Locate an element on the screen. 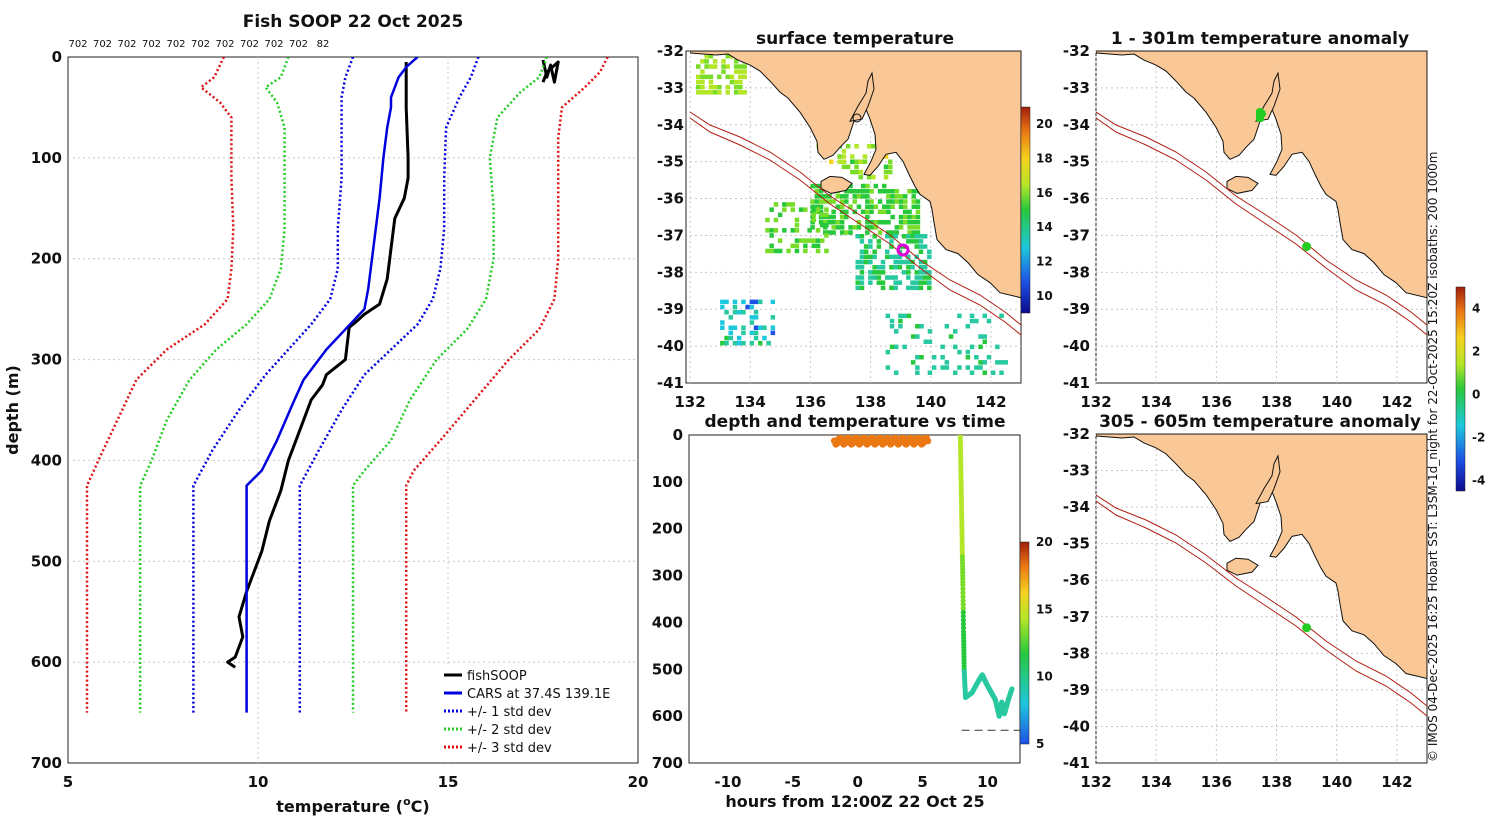 Image resolution: width=1500 pixels, height=820 pixels. anomaly-deep-ytick-label: -38 is located at coordinates (1076, 653).